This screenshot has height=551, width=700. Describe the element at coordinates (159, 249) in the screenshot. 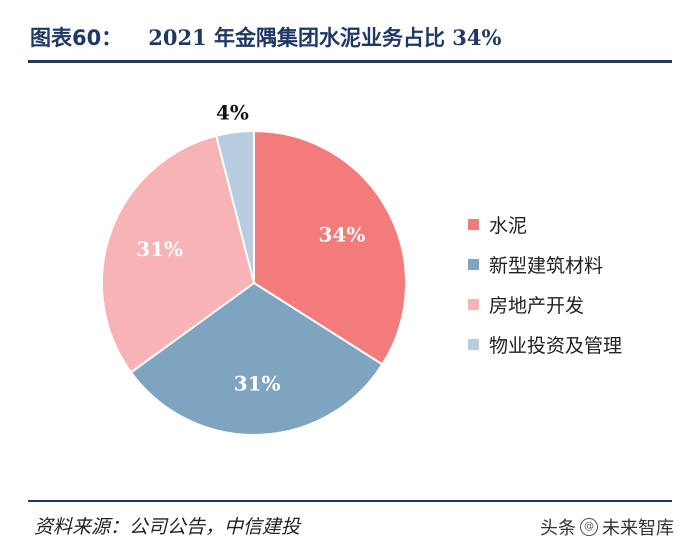

I see `pie-label-3: 31%` at that location.